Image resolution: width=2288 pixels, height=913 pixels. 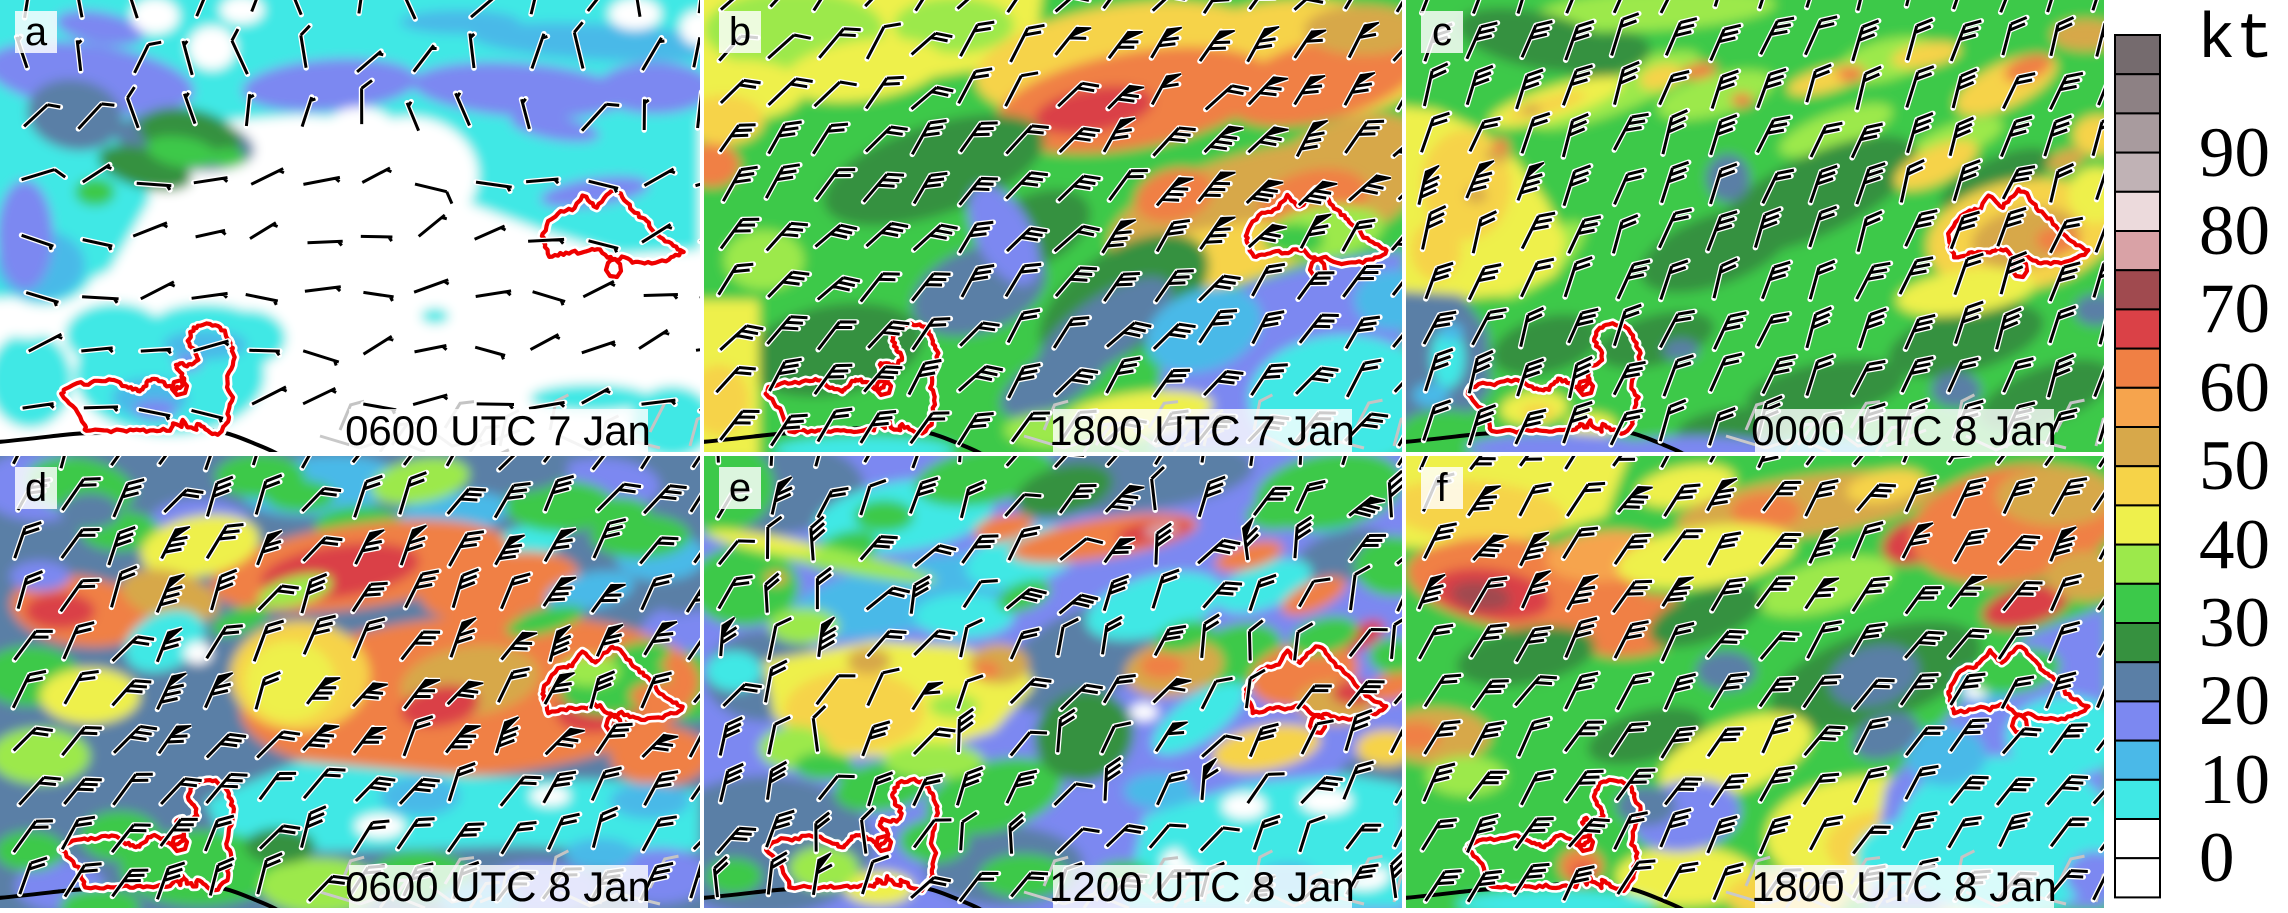 I want to click on svg-text: c, so click(x=1442, y=32).